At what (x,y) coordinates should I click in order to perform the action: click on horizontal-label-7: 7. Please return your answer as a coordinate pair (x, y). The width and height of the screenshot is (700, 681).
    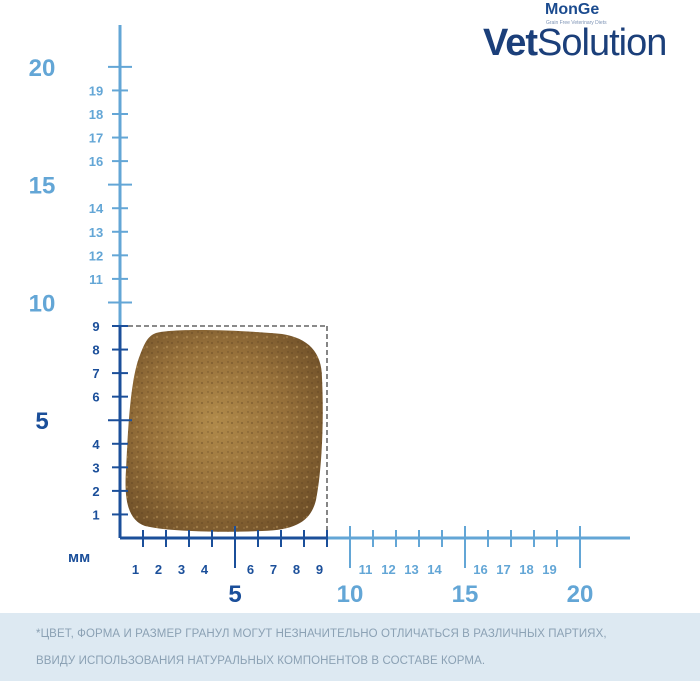
    Looking at the image, I should click on (273, 569).